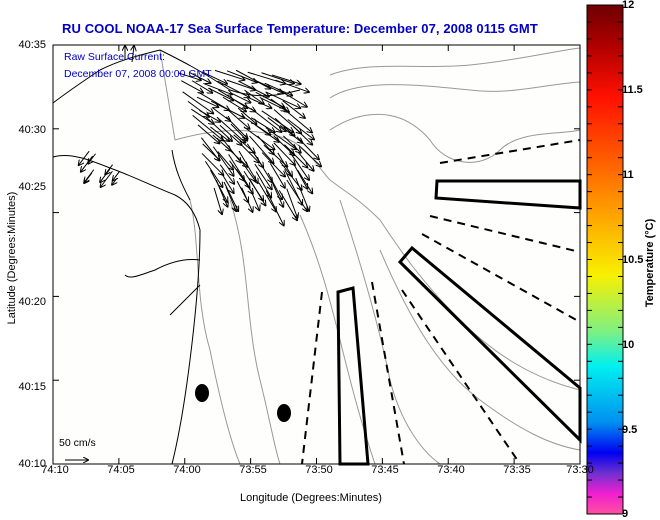  Describe the element at coordinates (633, 260) in the screenshot. I see `colorbar-tick-label: 10.5` at that location.